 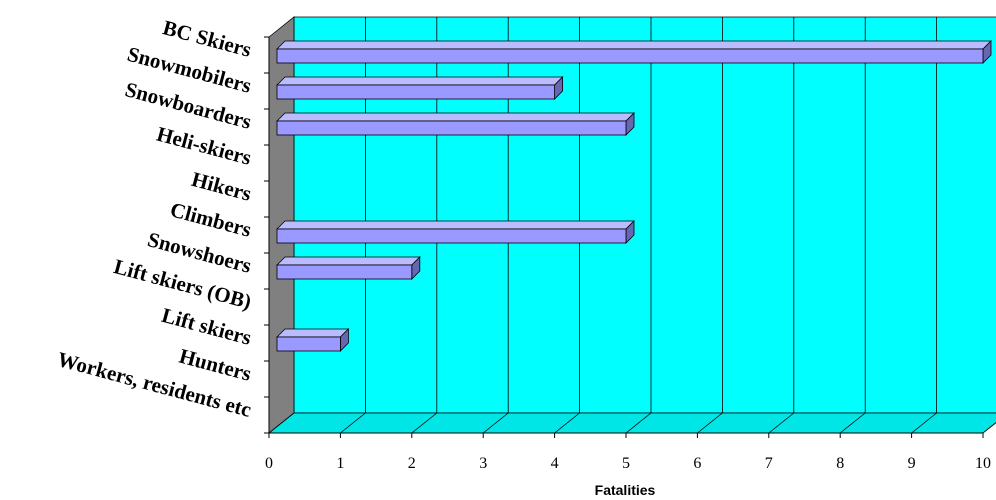 What do you see at coordinates (215, 365) in the screenshot?
I see `category-label: Hunters` at bounding box center [215, 365].